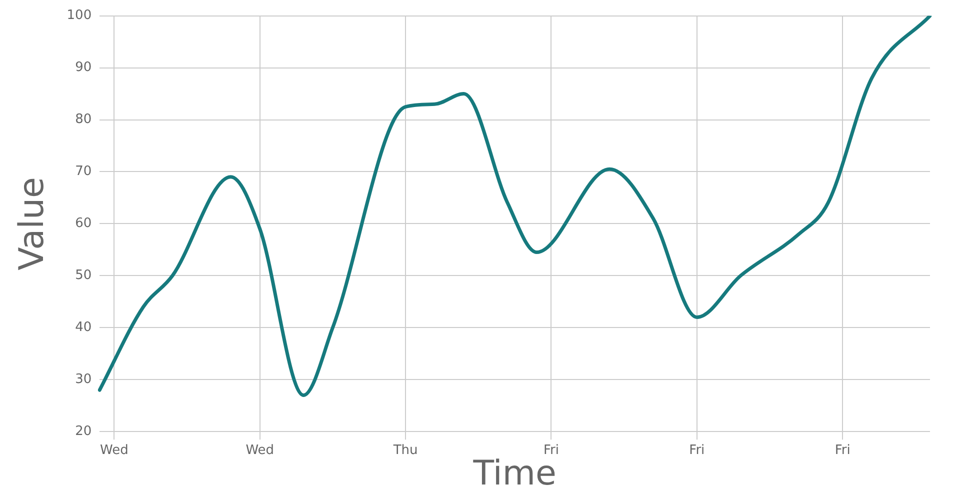 This screenshot has height=500, width=960. I want to click on x-tick-label: Thu, so click(405, 450).